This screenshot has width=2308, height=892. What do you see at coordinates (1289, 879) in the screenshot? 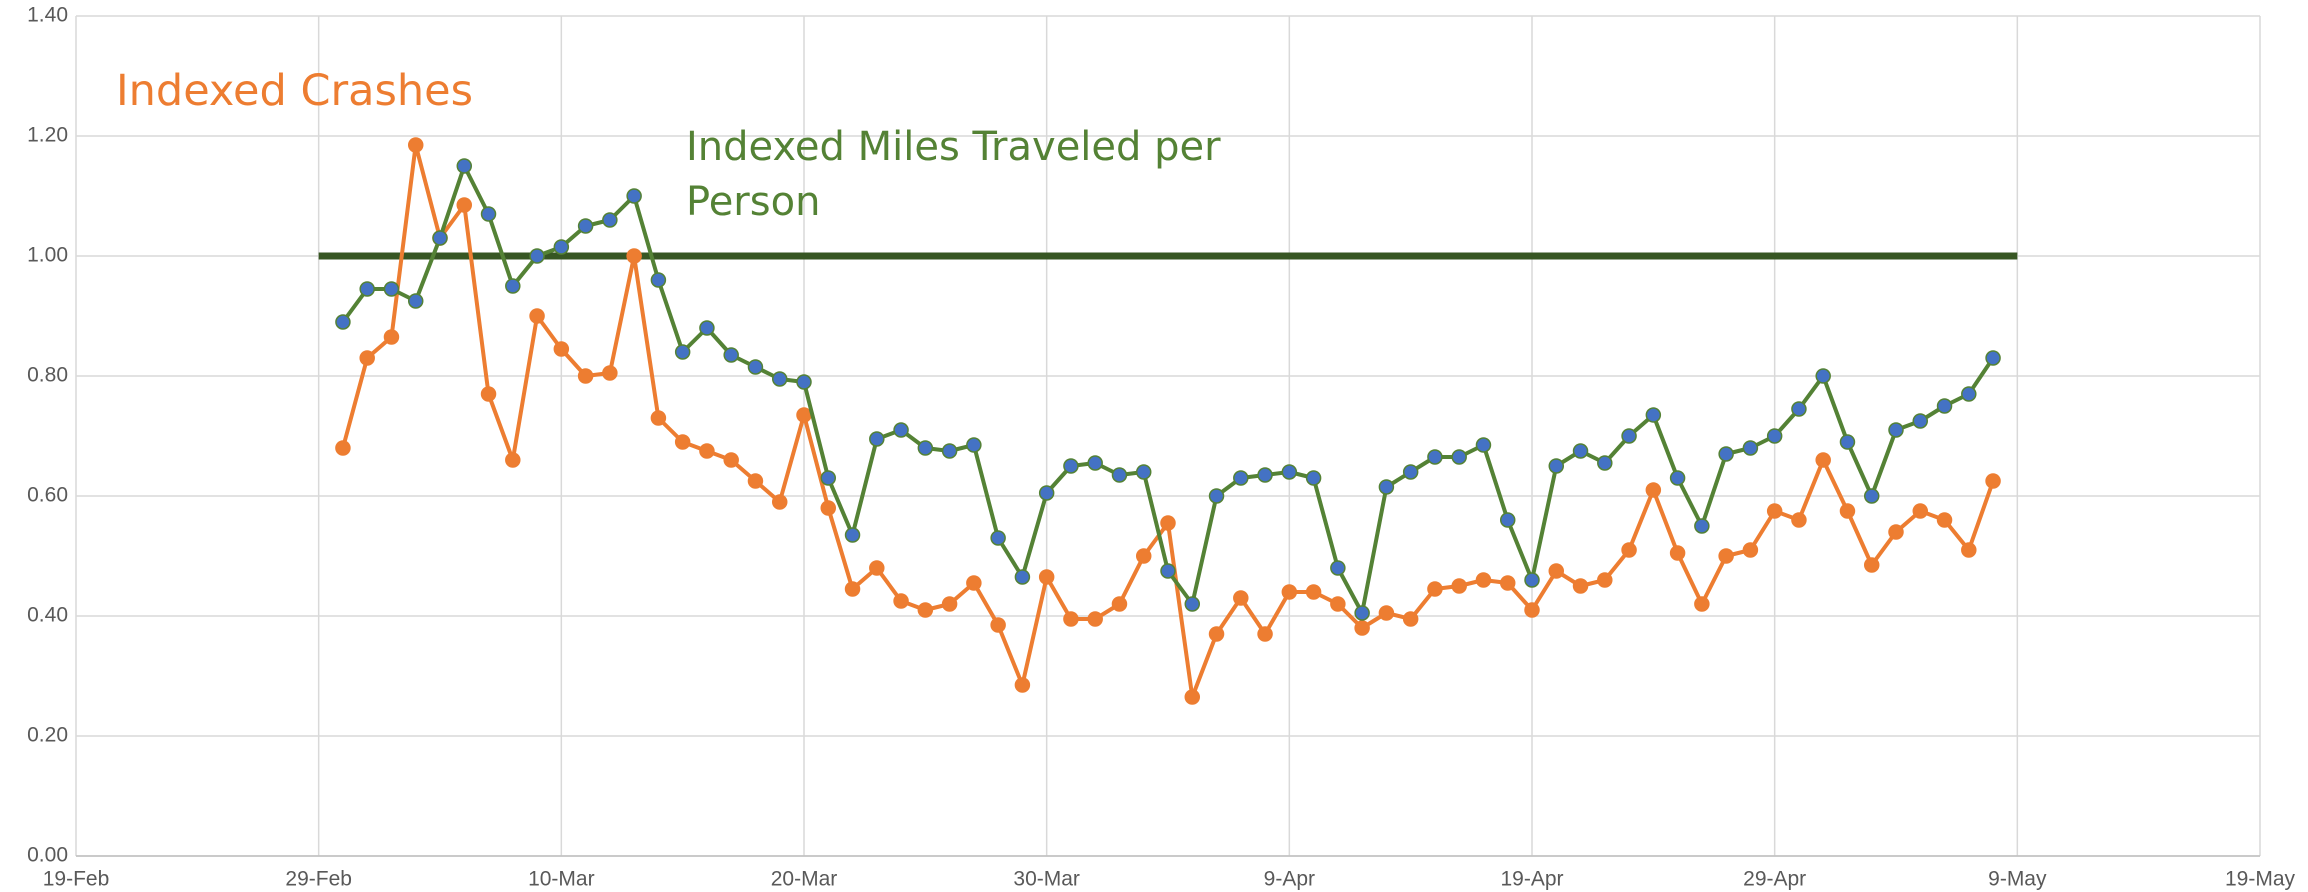
I see `x-tick-label: 9-Apr` at bounding box center [1289, 879].